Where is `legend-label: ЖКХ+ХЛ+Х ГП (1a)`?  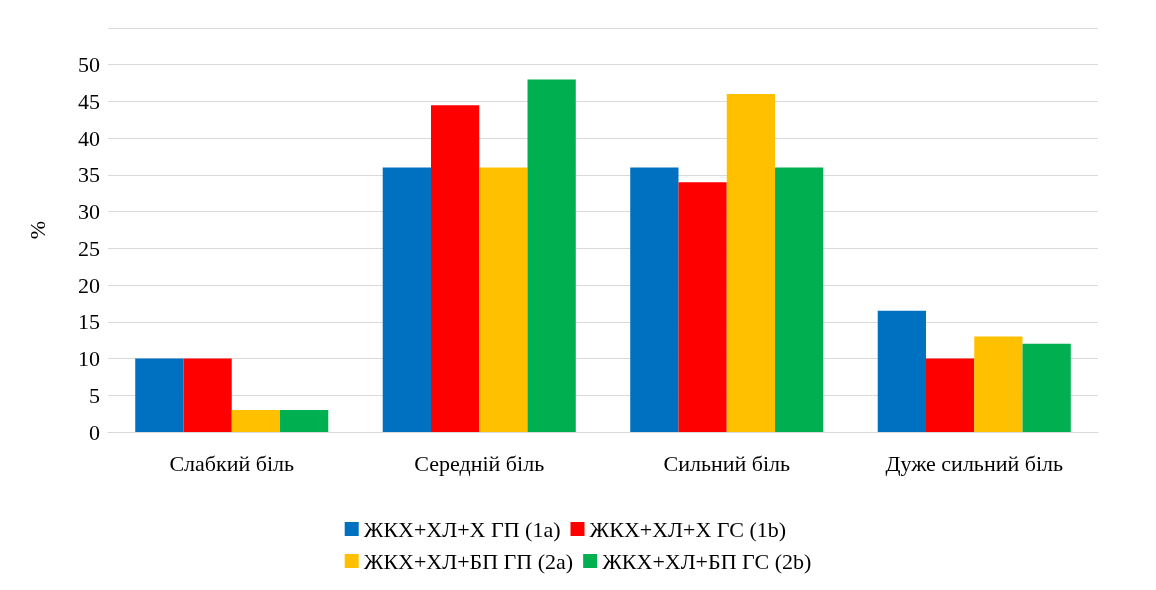
legend-label: ЖКХ+ХЛ+Х ГП (1a) is located at coordinates (462, 529).